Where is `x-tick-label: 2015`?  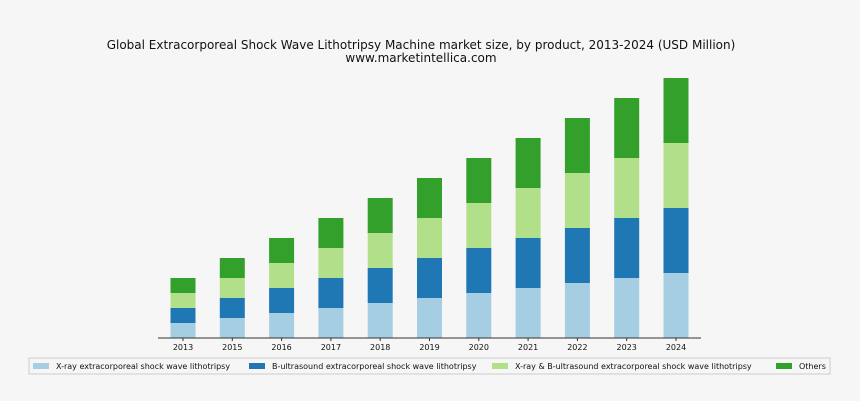
x-tick-label: 2015 is located at coordinates (232, 347).